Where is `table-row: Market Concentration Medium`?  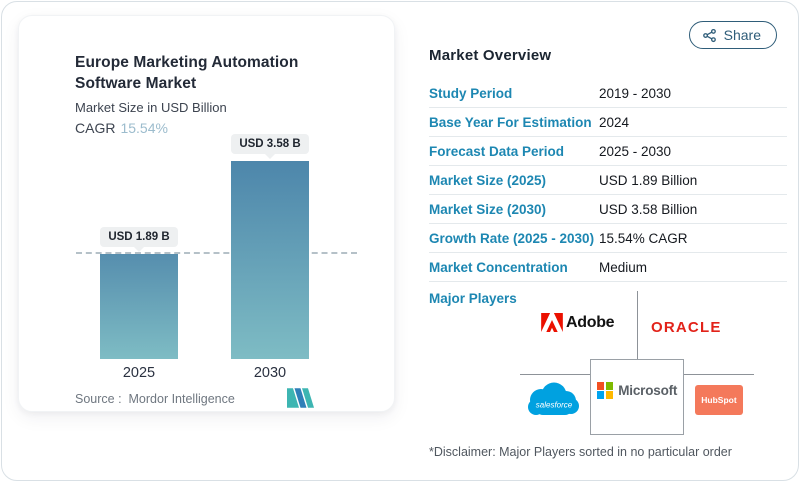
table-row: Market Concentration Medium is located at coordinates (608, 267).